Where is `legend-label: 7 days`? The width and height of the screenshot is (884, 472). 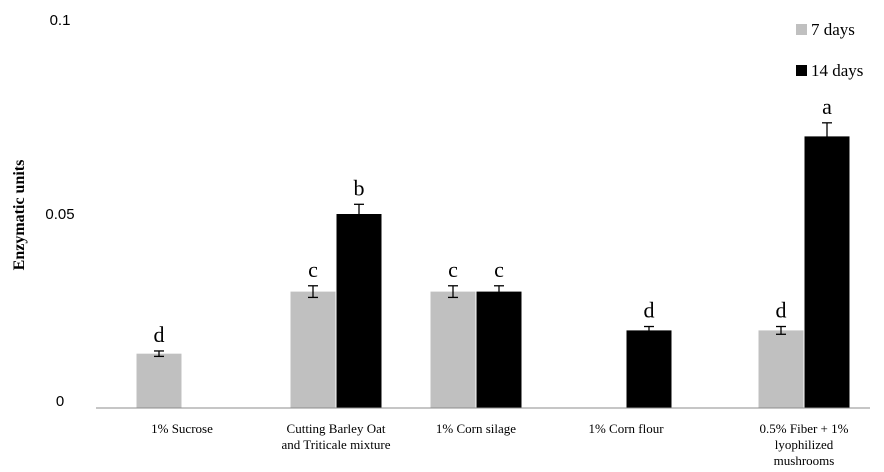 legend-label: 7 days is located at coordinates (833, 29).